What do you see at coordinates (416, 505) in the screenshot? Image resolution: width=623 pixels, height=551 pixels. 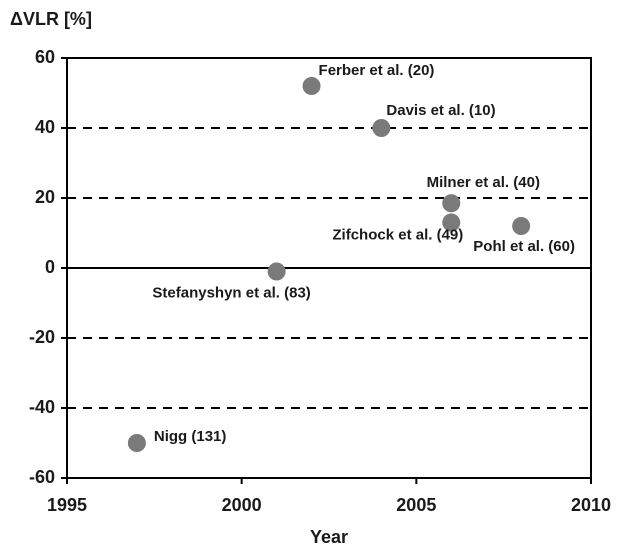 I see `x-tick-label: 2005` at bounding box center [416, 505].